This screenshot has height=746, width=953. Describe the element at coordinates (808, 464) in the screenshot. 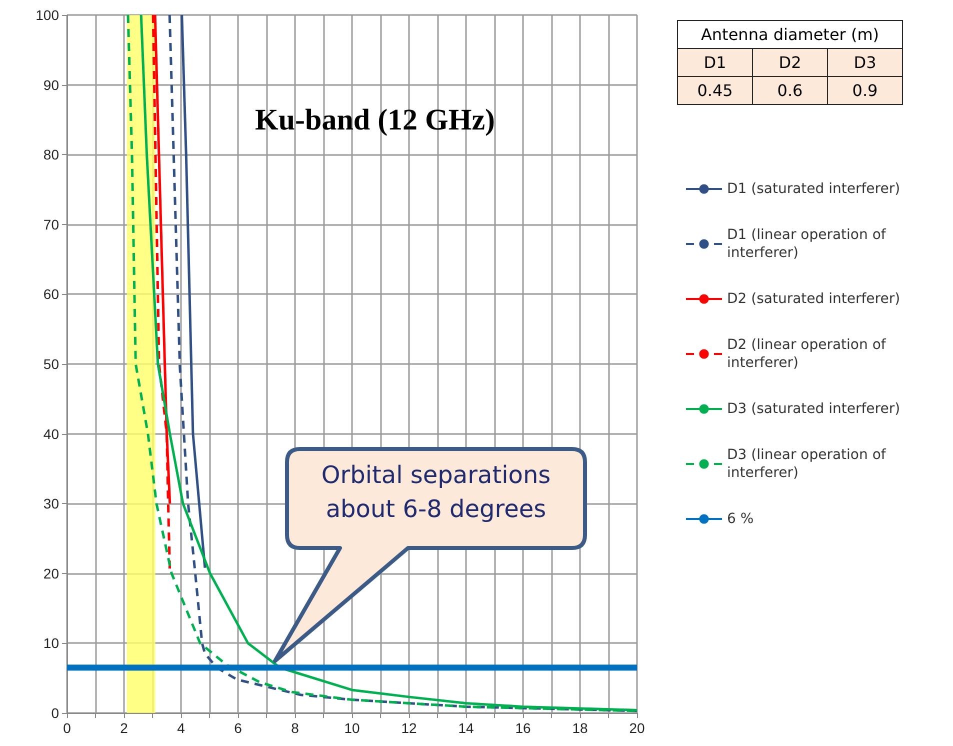

I see `legend-label: D3 (linear operation of interferer)` at that location.